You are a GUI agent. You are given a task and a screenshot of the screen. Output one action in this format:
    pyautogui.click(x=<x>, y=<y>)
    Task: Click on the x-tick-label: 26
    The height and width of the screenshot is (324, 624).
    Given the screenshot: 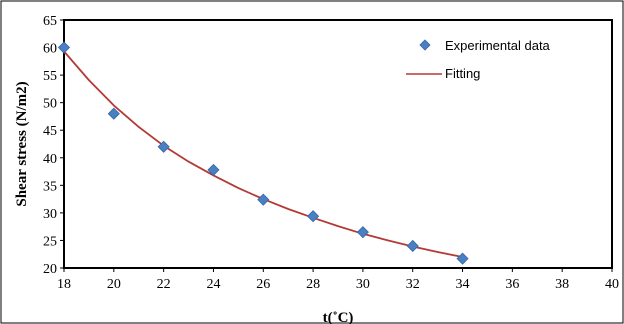 What is the action you would take?
    pyautogui.click(x=263, y=284)
    